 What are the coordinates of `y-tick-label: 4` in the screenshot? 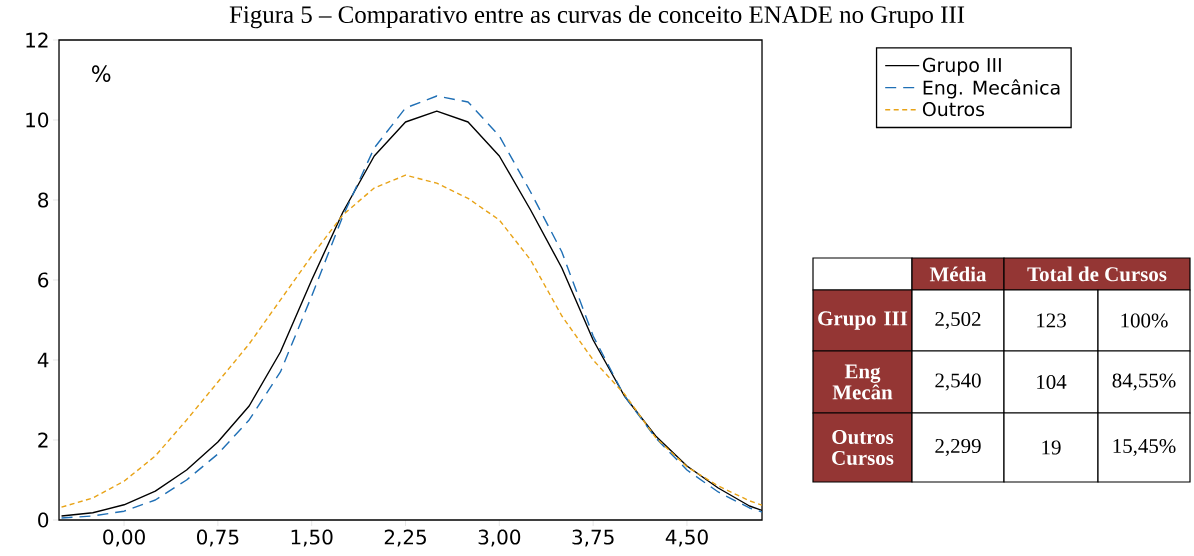 It's located at (43, 360).